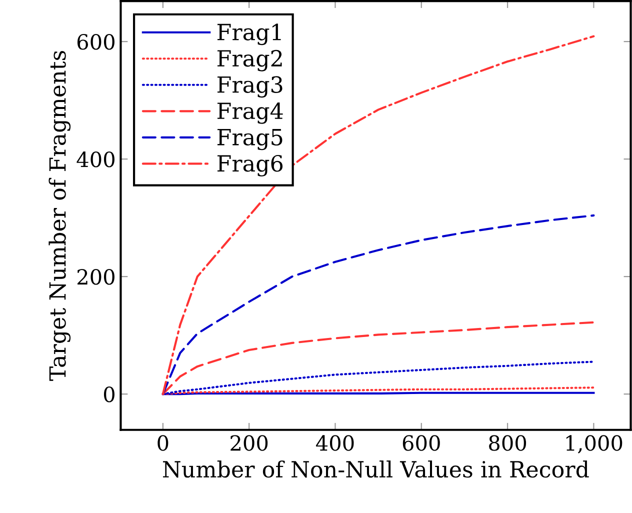 This screenshot has height=513, width=632. What do you see at coordinates (335, 443) in the screenshot?
I see `x-tick-label: 400` at bounding box center [335, 443].